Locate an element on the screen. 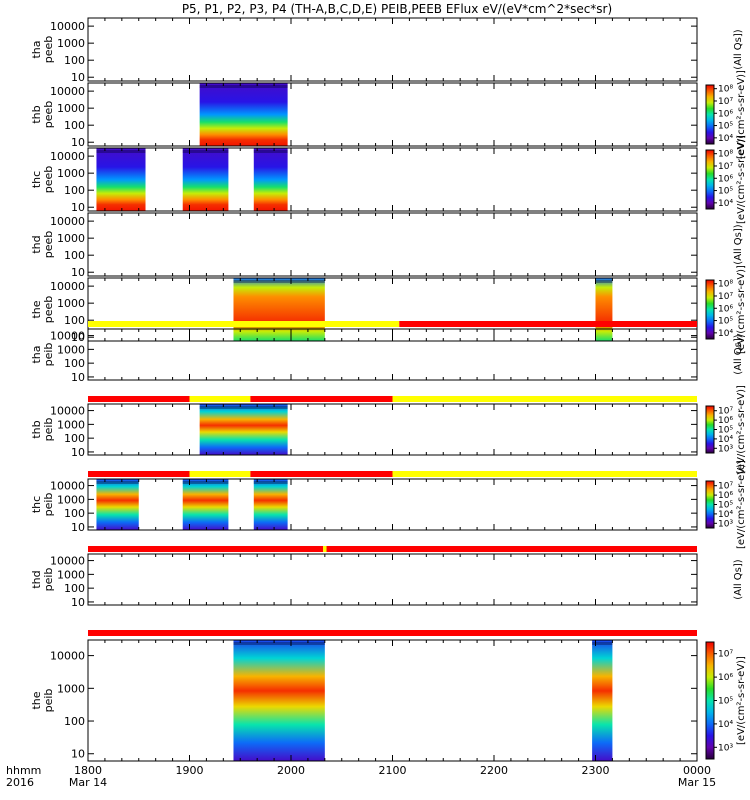 The image size is (750, 800). unit-label-thc_peeb: [eV/(cm²-s-sr-eV)] is located at coordinates (741, 179).